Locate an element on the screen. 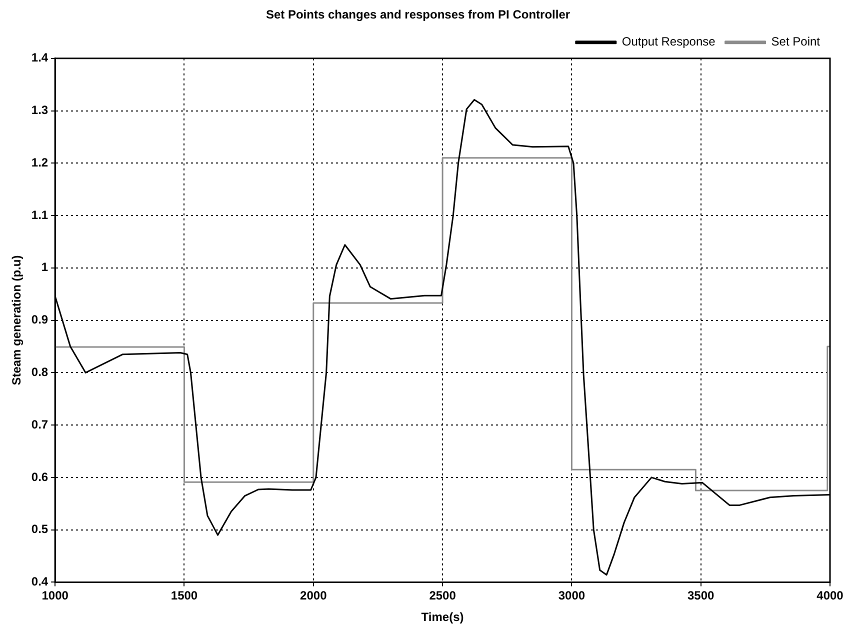 The width and height of the screenshot is (848, 633). y-tick-label: 0.8 is located at coordinates (39, 371).